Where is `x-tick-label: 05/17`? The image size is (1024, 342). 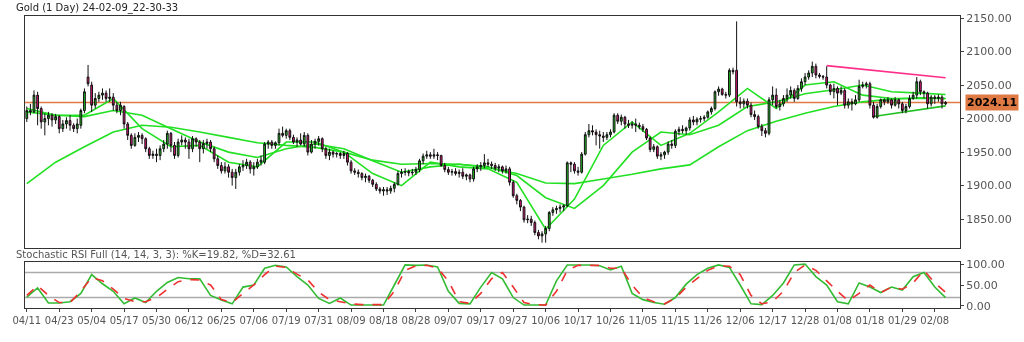 x-tick-label: 05/17 is located at coordinates (124, 320).